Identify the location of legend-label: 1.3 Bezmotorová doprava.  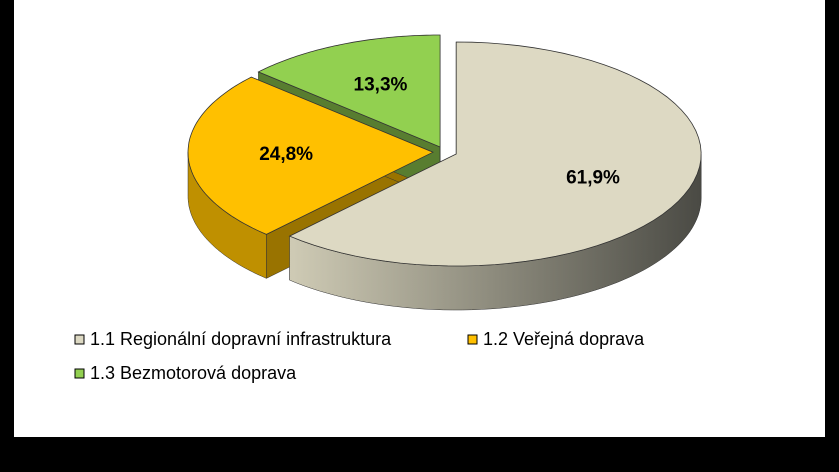
(193, 373).